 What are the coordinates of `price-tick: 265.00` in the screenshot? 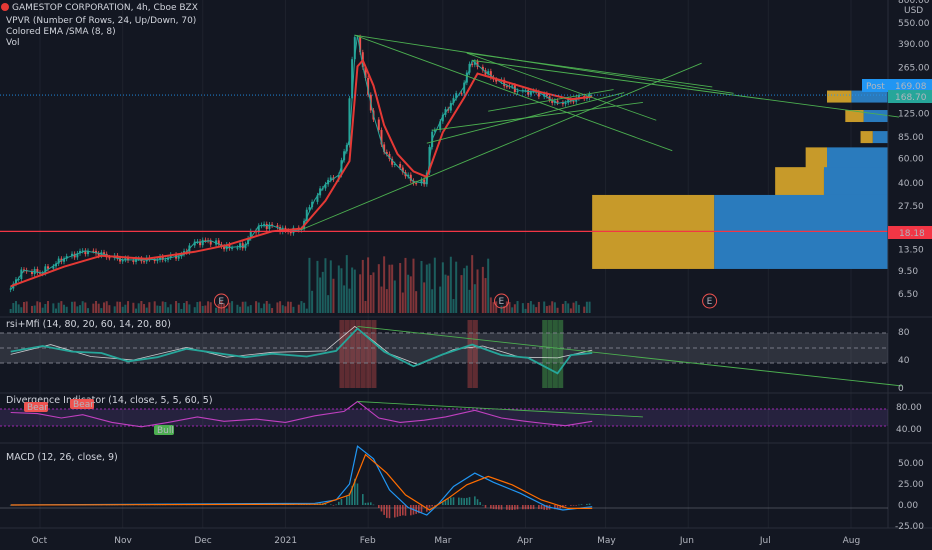 It's located at (914, 69).